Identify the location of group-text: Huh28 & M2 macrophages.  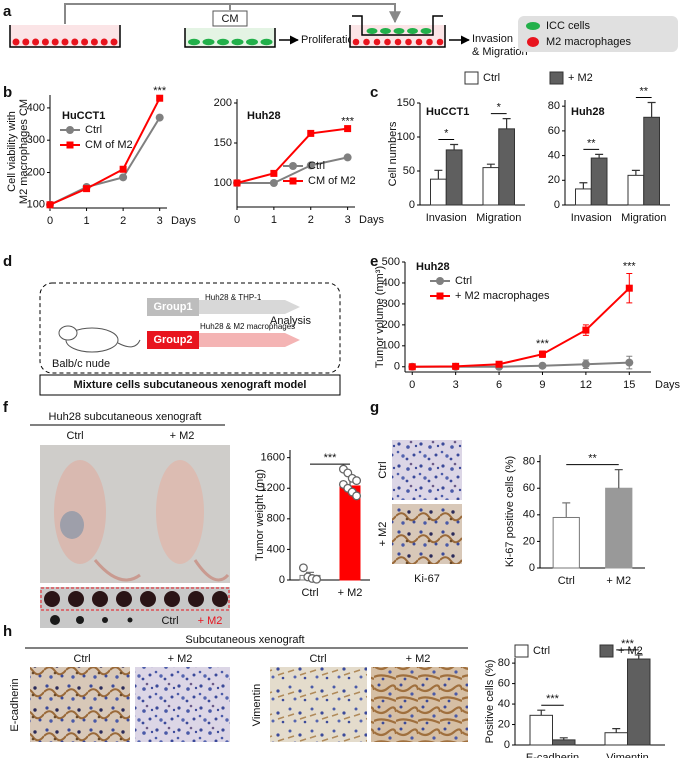
(247, 326).